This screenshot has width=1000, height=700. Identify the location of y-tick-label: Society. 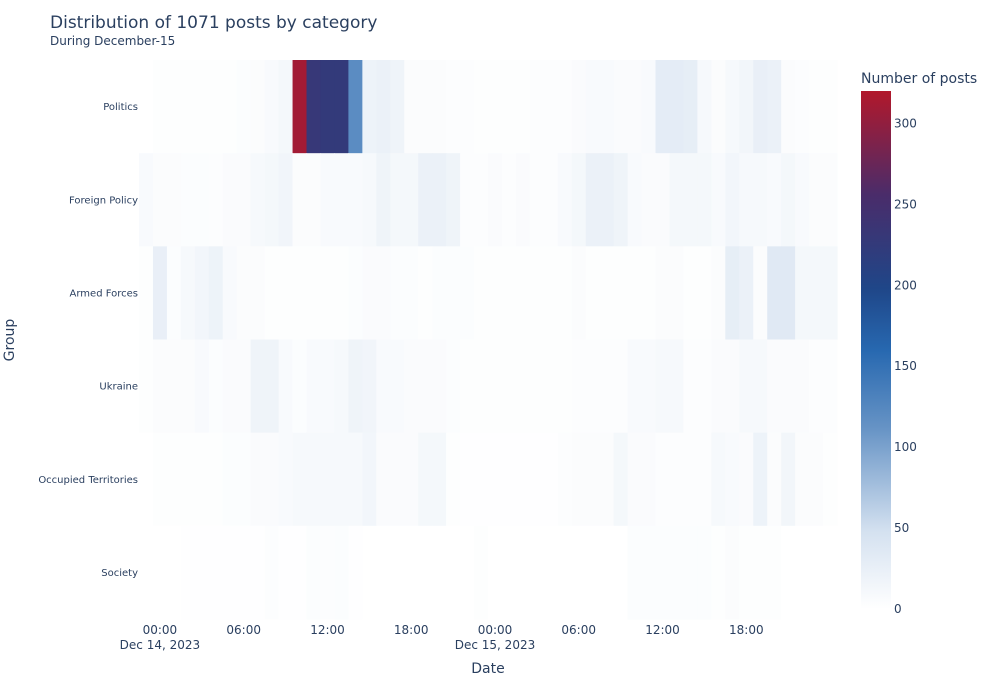
(119, 573).